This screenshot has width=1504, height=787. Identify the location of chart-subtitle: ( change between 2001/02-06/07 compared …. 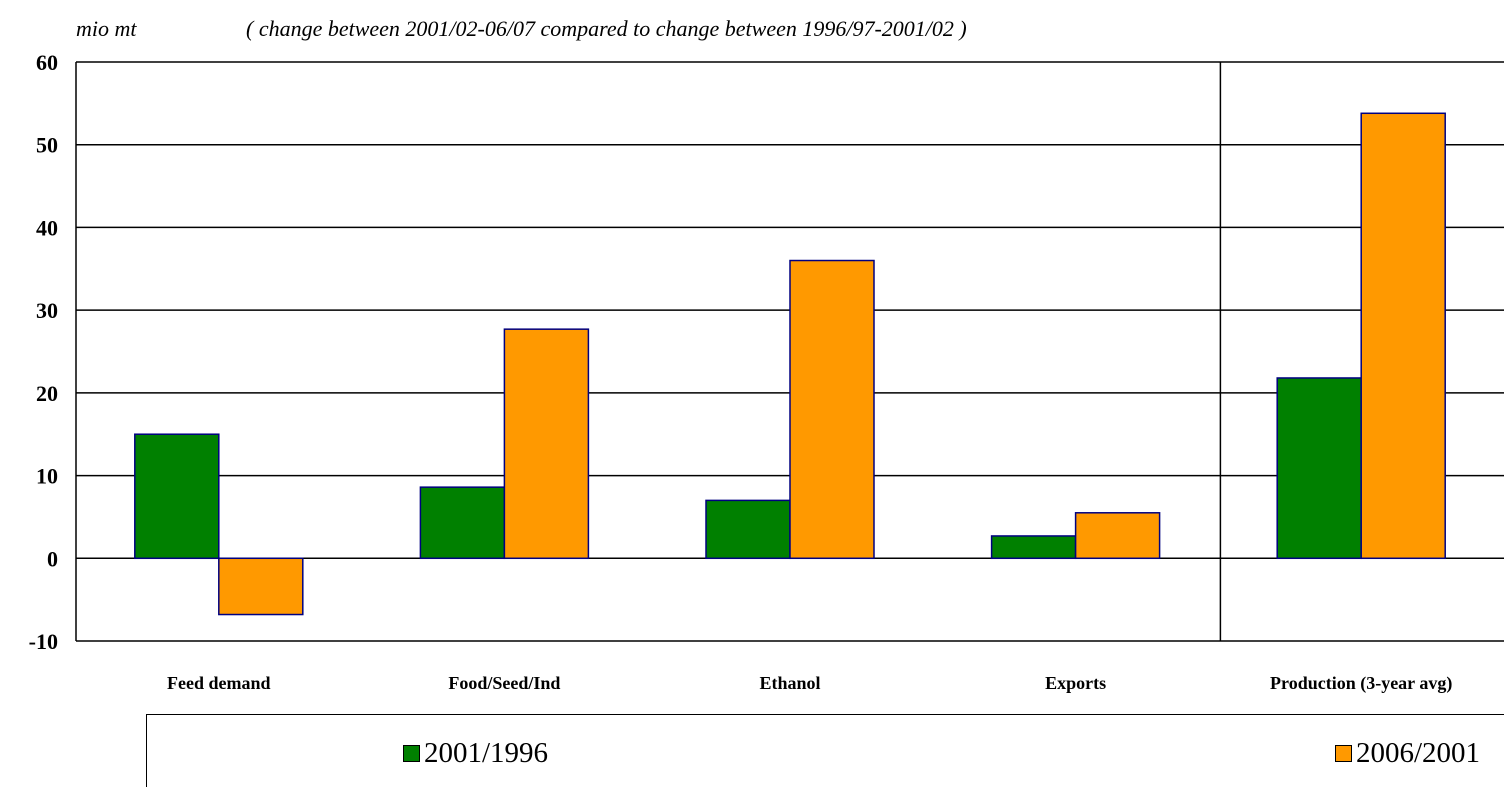
(606, 28).